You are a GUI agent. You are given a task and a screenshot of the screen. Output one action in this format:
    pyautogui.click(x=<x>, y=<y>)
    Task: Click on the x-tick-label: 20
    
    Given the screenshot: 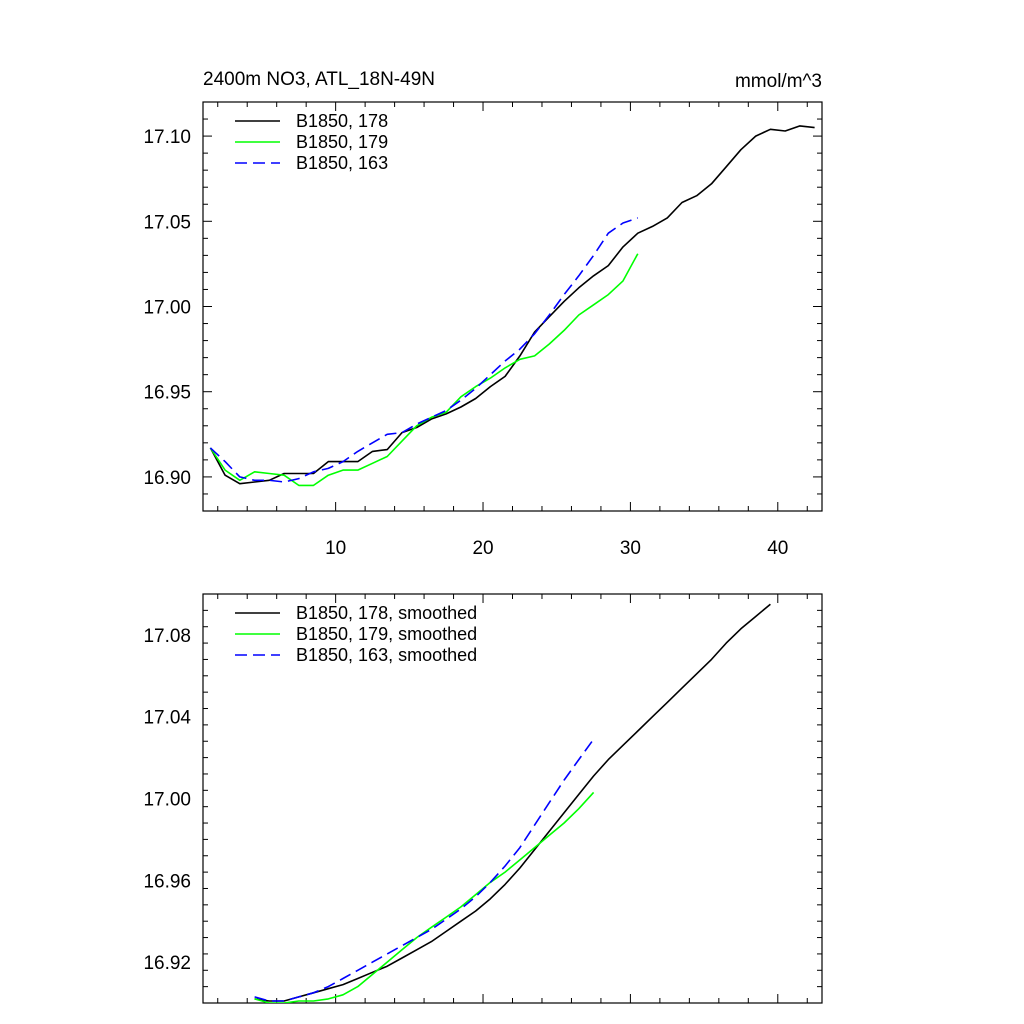 What is the action you would take?
    pyautogui.click(x=482, y=548)
    